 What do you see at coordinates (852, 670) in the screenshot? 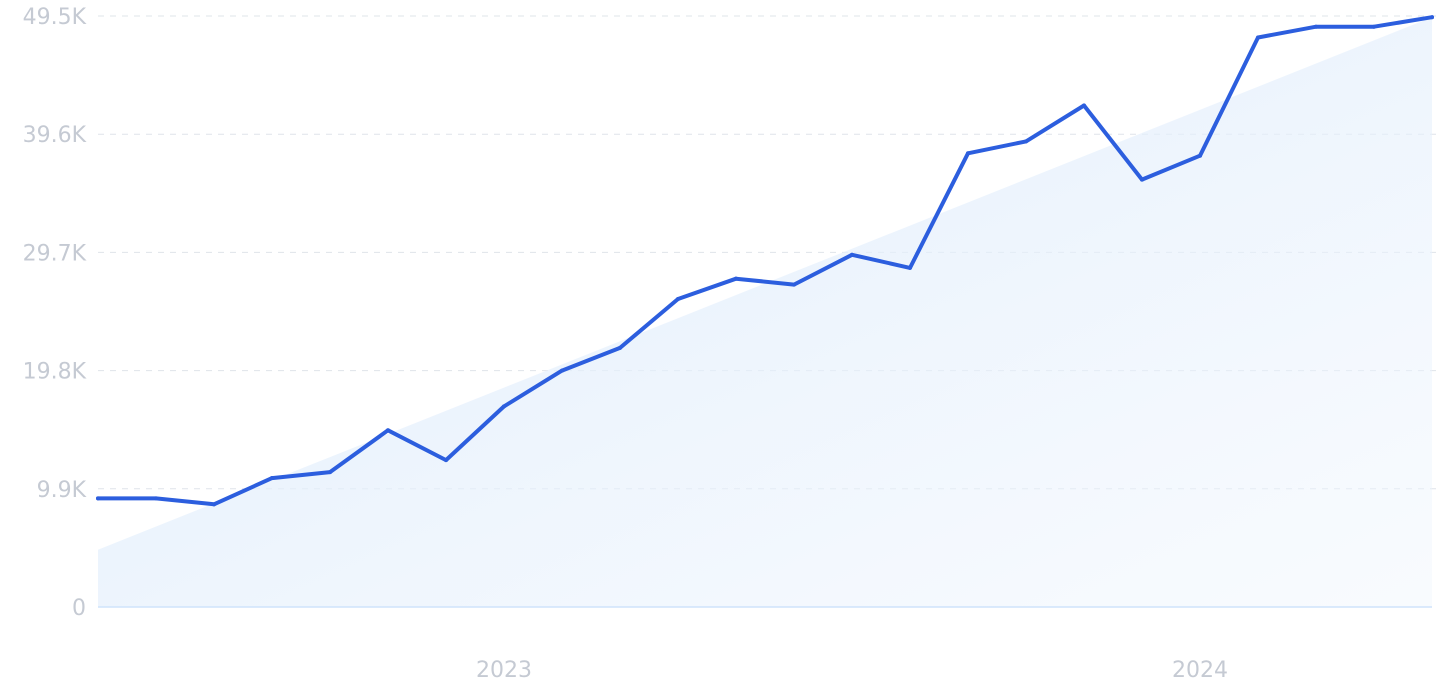
I see `x-axis-labels: 2023 2024` at bounding box center [852, 670].